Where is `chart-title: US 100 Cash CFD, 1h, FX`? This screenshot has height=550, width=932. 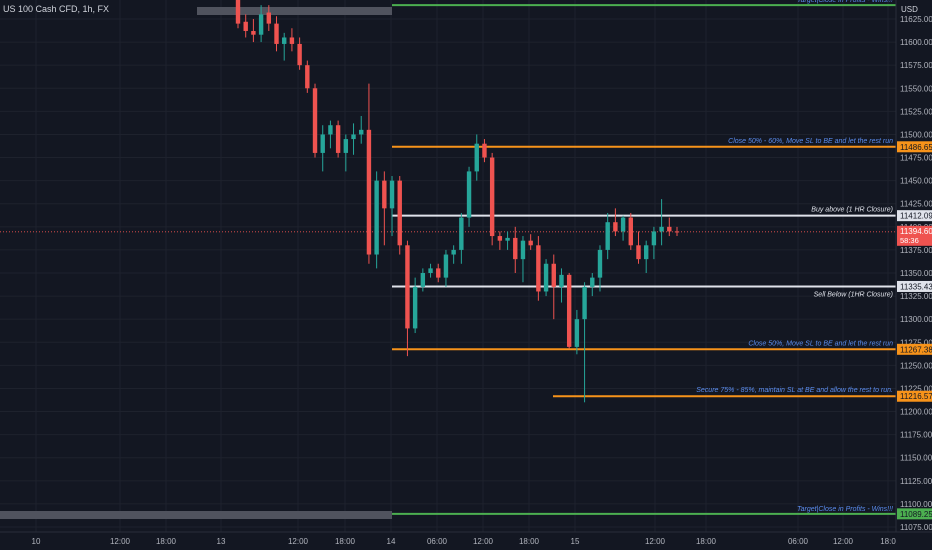
chart-title: US 100 Cash CFD, 1h, FX is located at coordinates (56, 9).